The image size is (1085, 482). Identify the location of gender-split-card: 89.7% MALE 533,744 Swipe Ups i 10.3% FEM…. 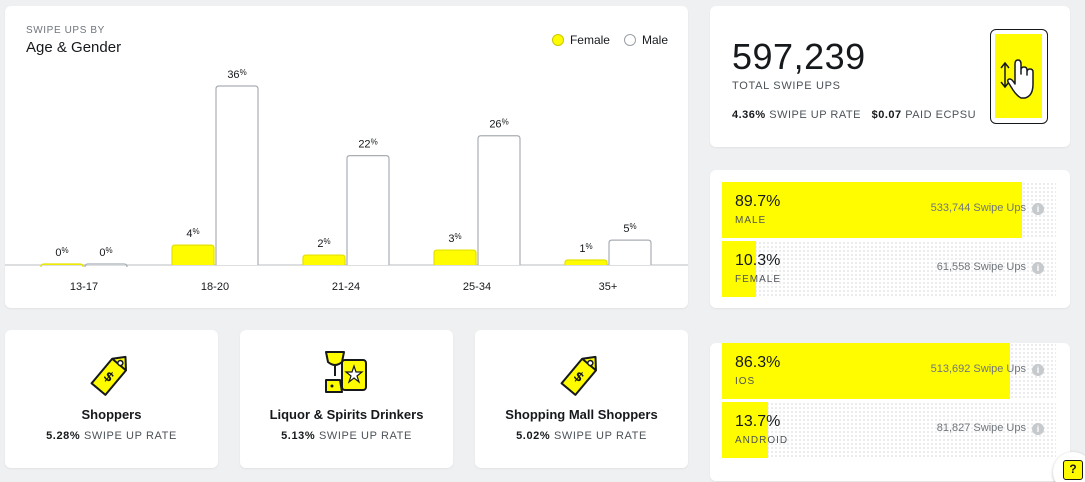
(890, 239).